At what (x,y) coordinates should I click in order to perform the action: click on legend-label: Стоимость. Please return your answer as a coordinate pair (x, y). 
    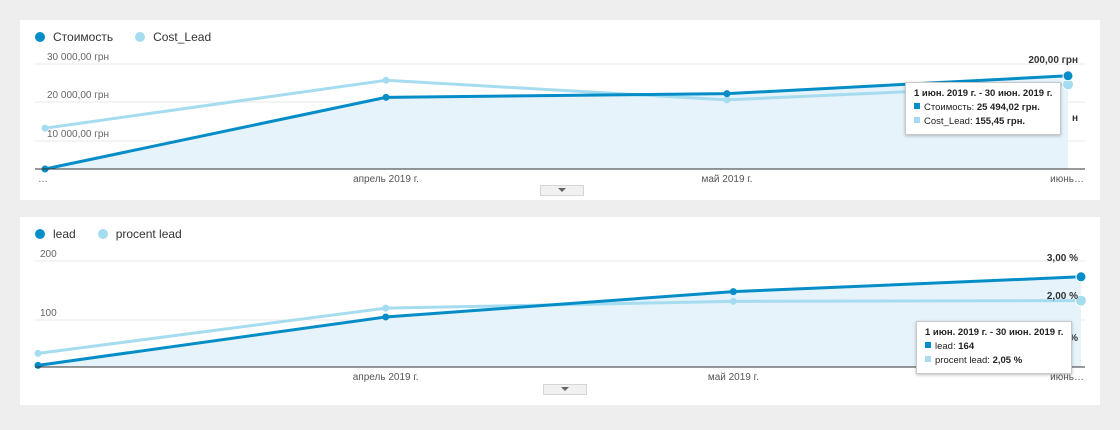
    Looking at the image, I should click on (83, 37).